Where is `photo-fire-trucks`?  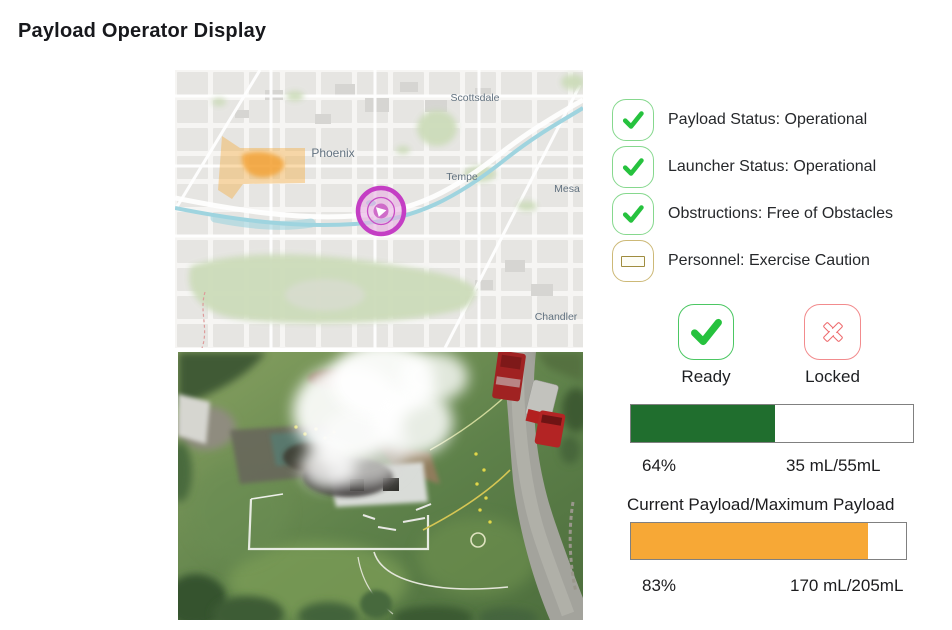
photo-fire-trucks is located at coordinates (529, 399).